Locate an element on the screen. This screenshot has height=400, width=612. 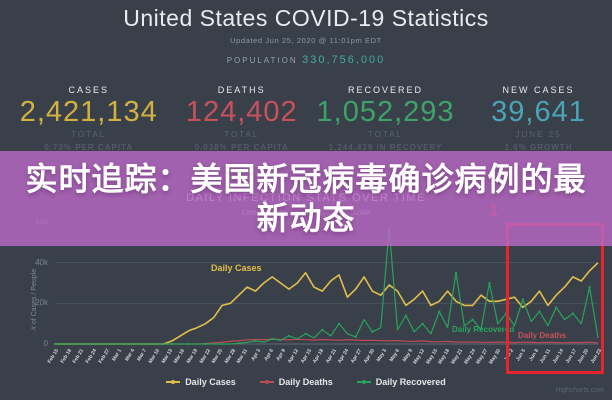
stat-new-cases-caption: JUNE 25 is located at coordinates (538, 134).